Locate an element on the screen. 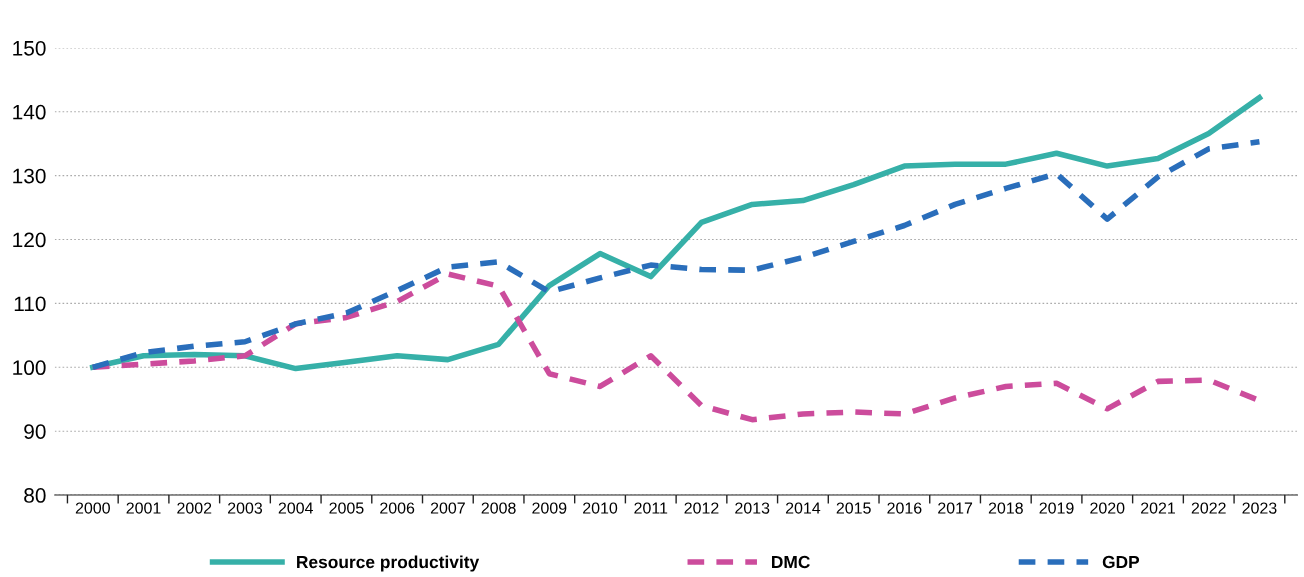  x-tick-label: 2006 is located at coordinates (397, 508).